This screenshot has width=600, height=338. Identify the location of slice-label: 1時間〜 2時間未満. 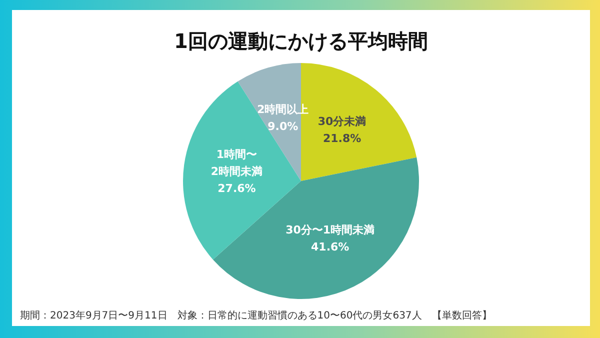
(236, 163).